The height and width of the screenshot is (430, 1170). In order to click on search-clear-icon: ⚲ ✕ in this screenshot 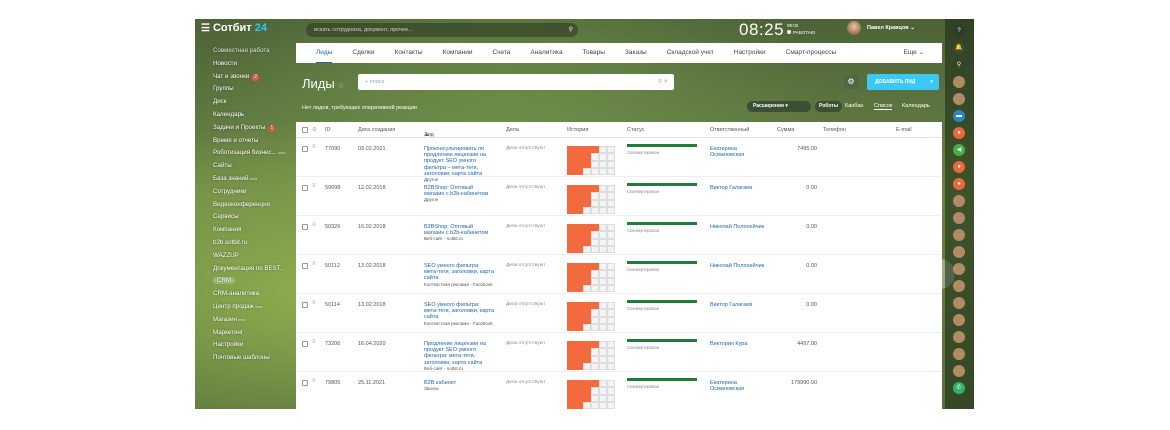, I will do `click(662, 82)`.